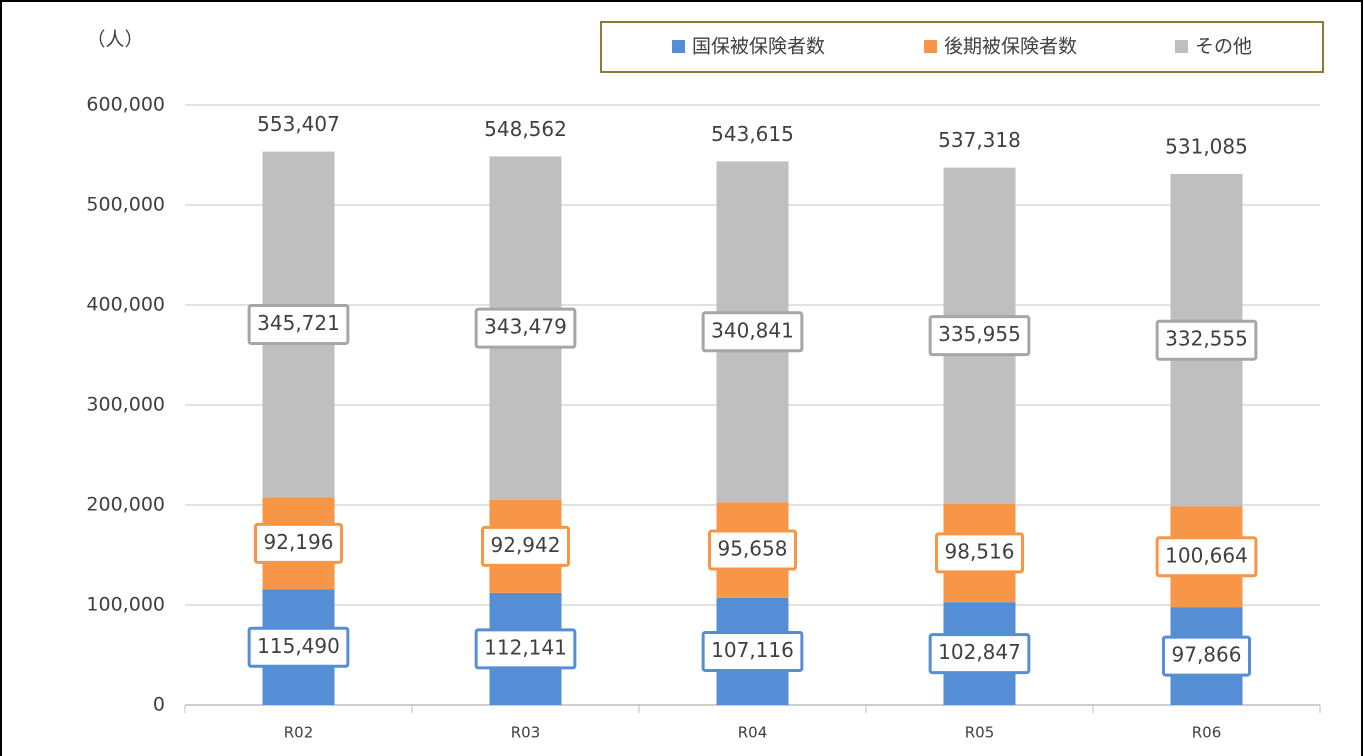  What do you see at coordinates (1206, 146) in the screenshot?
I see `total-label: 531,085` at bounding box center [1206, 146].